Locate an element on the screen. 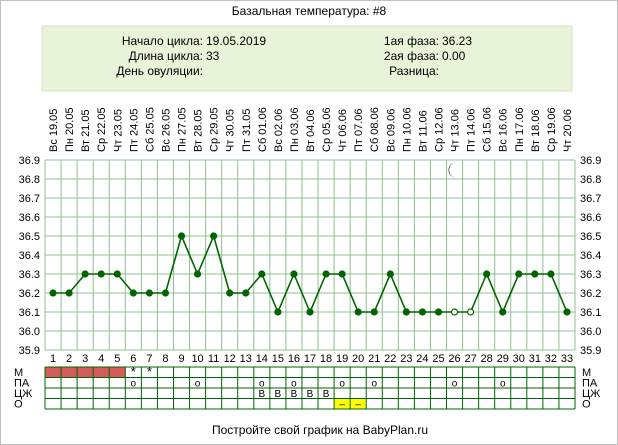  day-number: 12 is located at coordinates (230, 359).